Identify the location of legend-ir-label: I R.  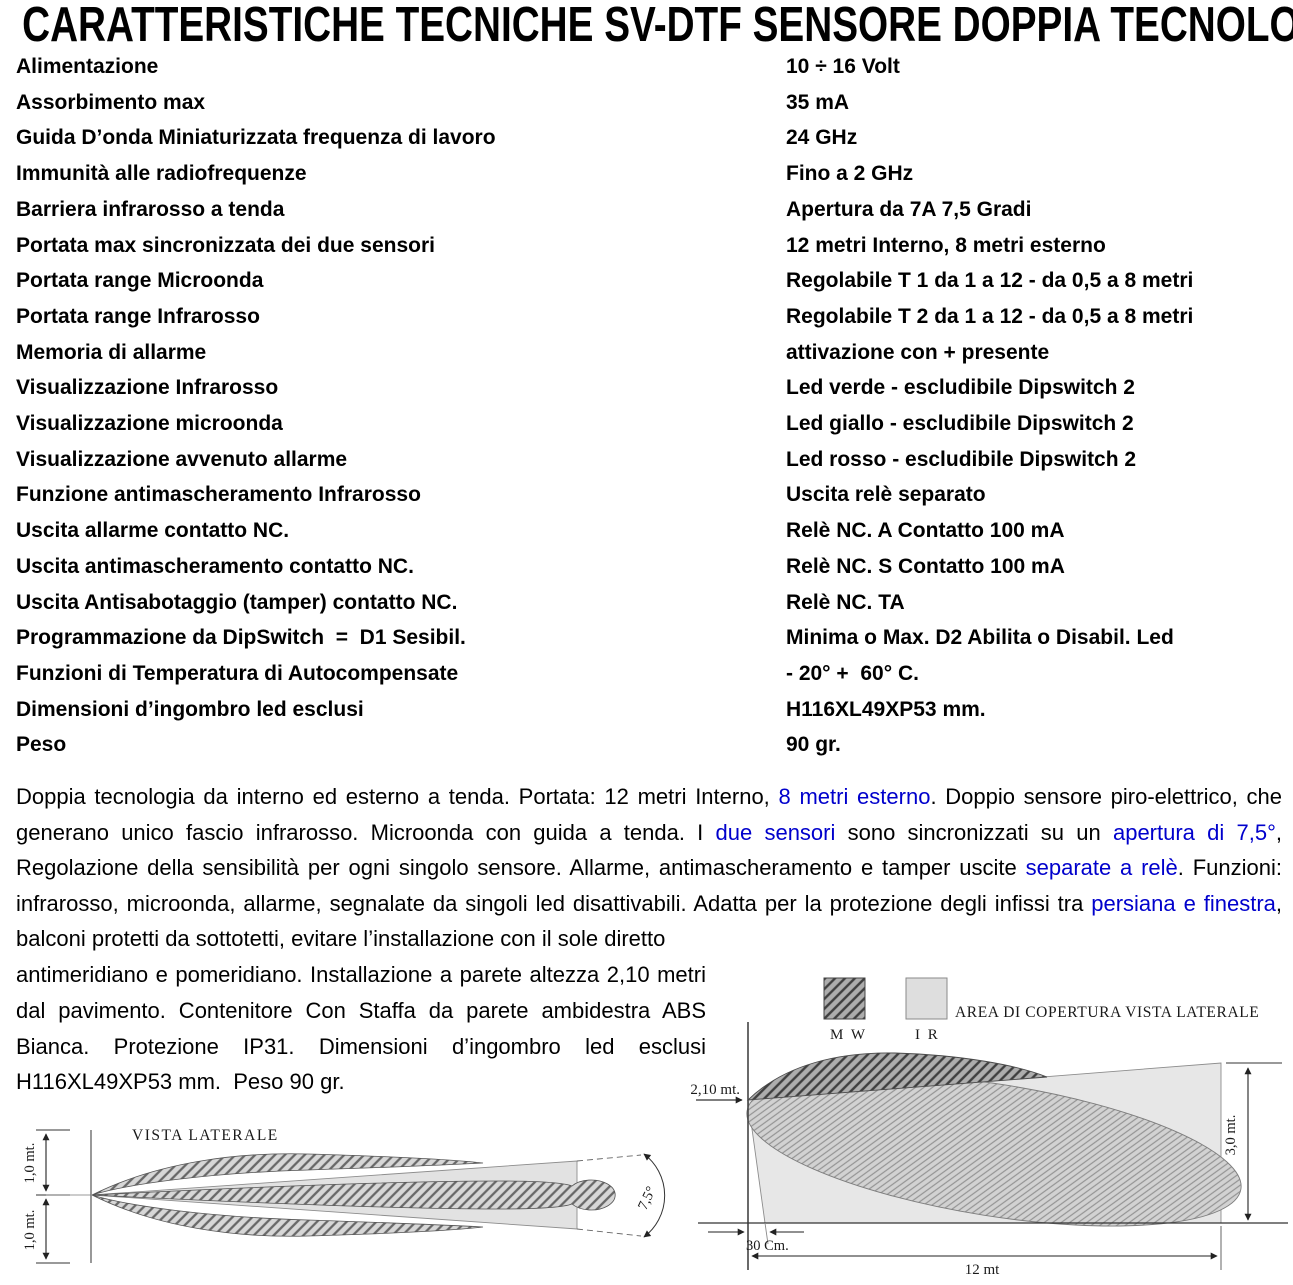
(927, 1035).